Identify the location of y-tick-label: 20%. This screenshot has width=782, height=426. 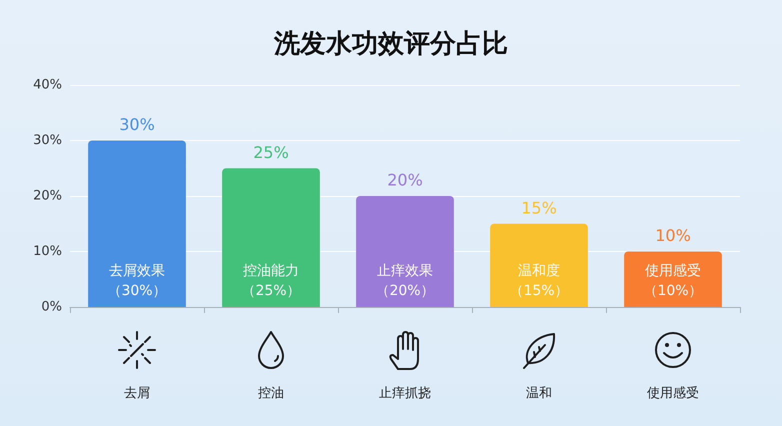
(47, 196).